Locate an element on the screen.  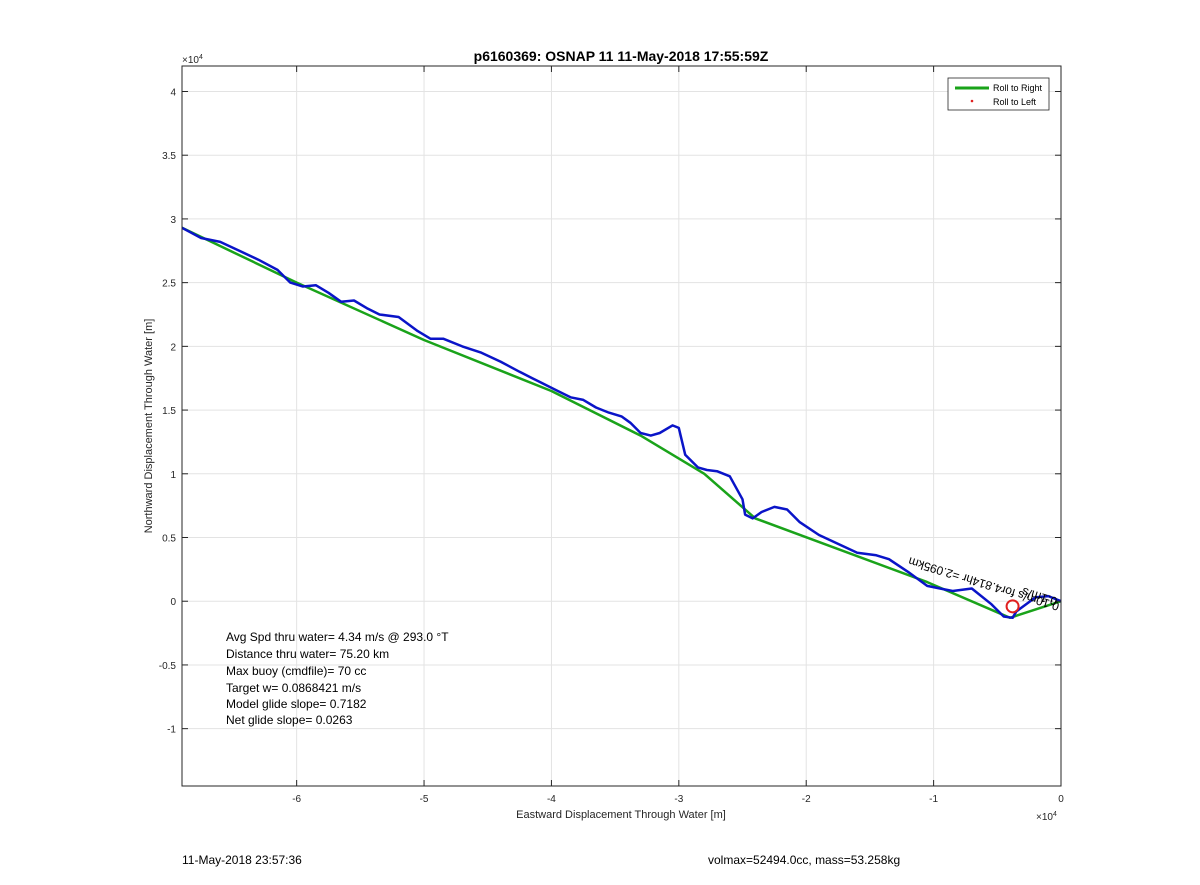
x-tick-label: -4 is located at coordinates (551, 799).